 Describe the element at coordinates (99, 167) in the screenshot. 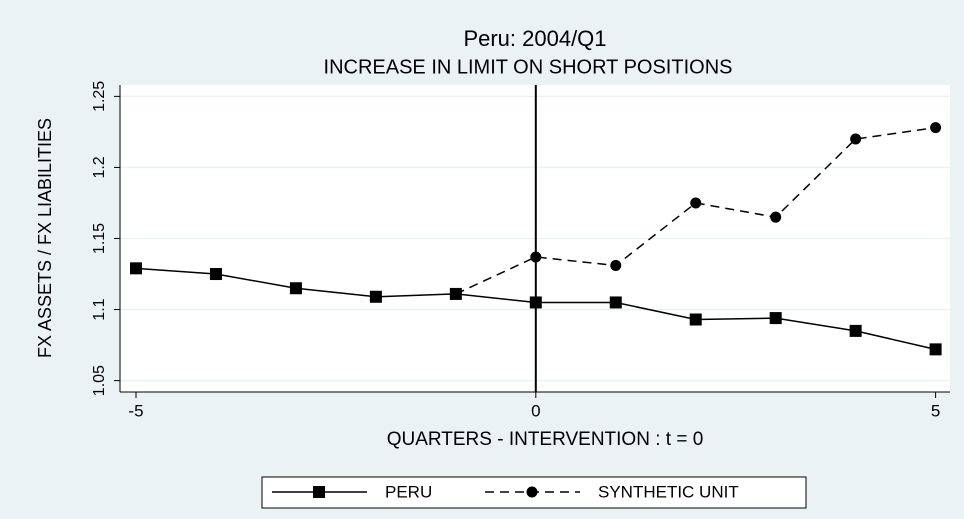

I see `y-tick-label: 1.2` at that location.